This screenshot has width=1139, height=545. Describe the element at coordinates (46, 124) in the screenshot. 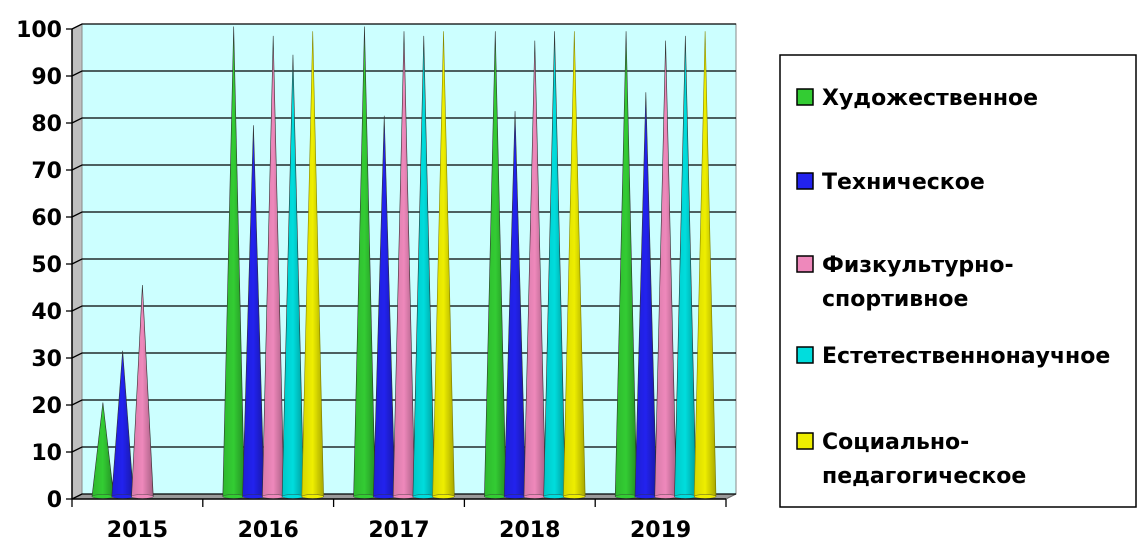

I see `y-tick-label: 80` at that location.